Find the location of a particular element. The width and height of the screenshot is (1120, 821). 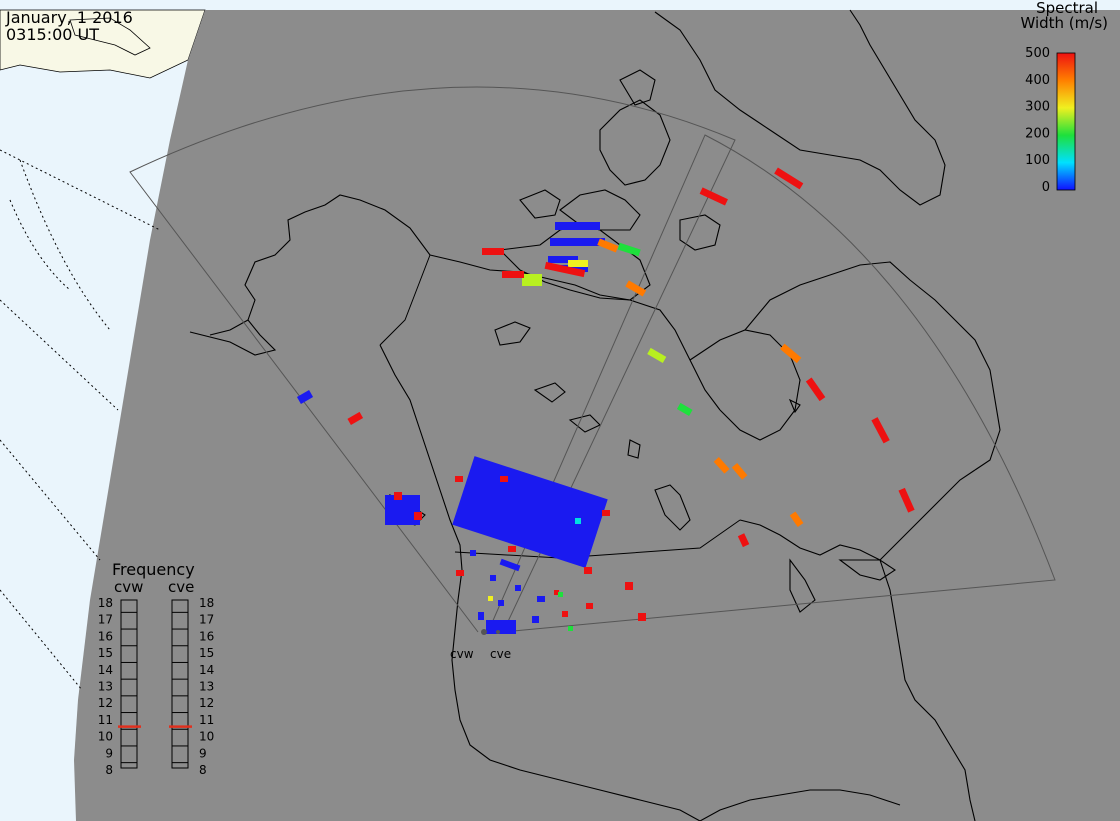

date-label: January, 1 2016 is located at coordinates (69, 17).